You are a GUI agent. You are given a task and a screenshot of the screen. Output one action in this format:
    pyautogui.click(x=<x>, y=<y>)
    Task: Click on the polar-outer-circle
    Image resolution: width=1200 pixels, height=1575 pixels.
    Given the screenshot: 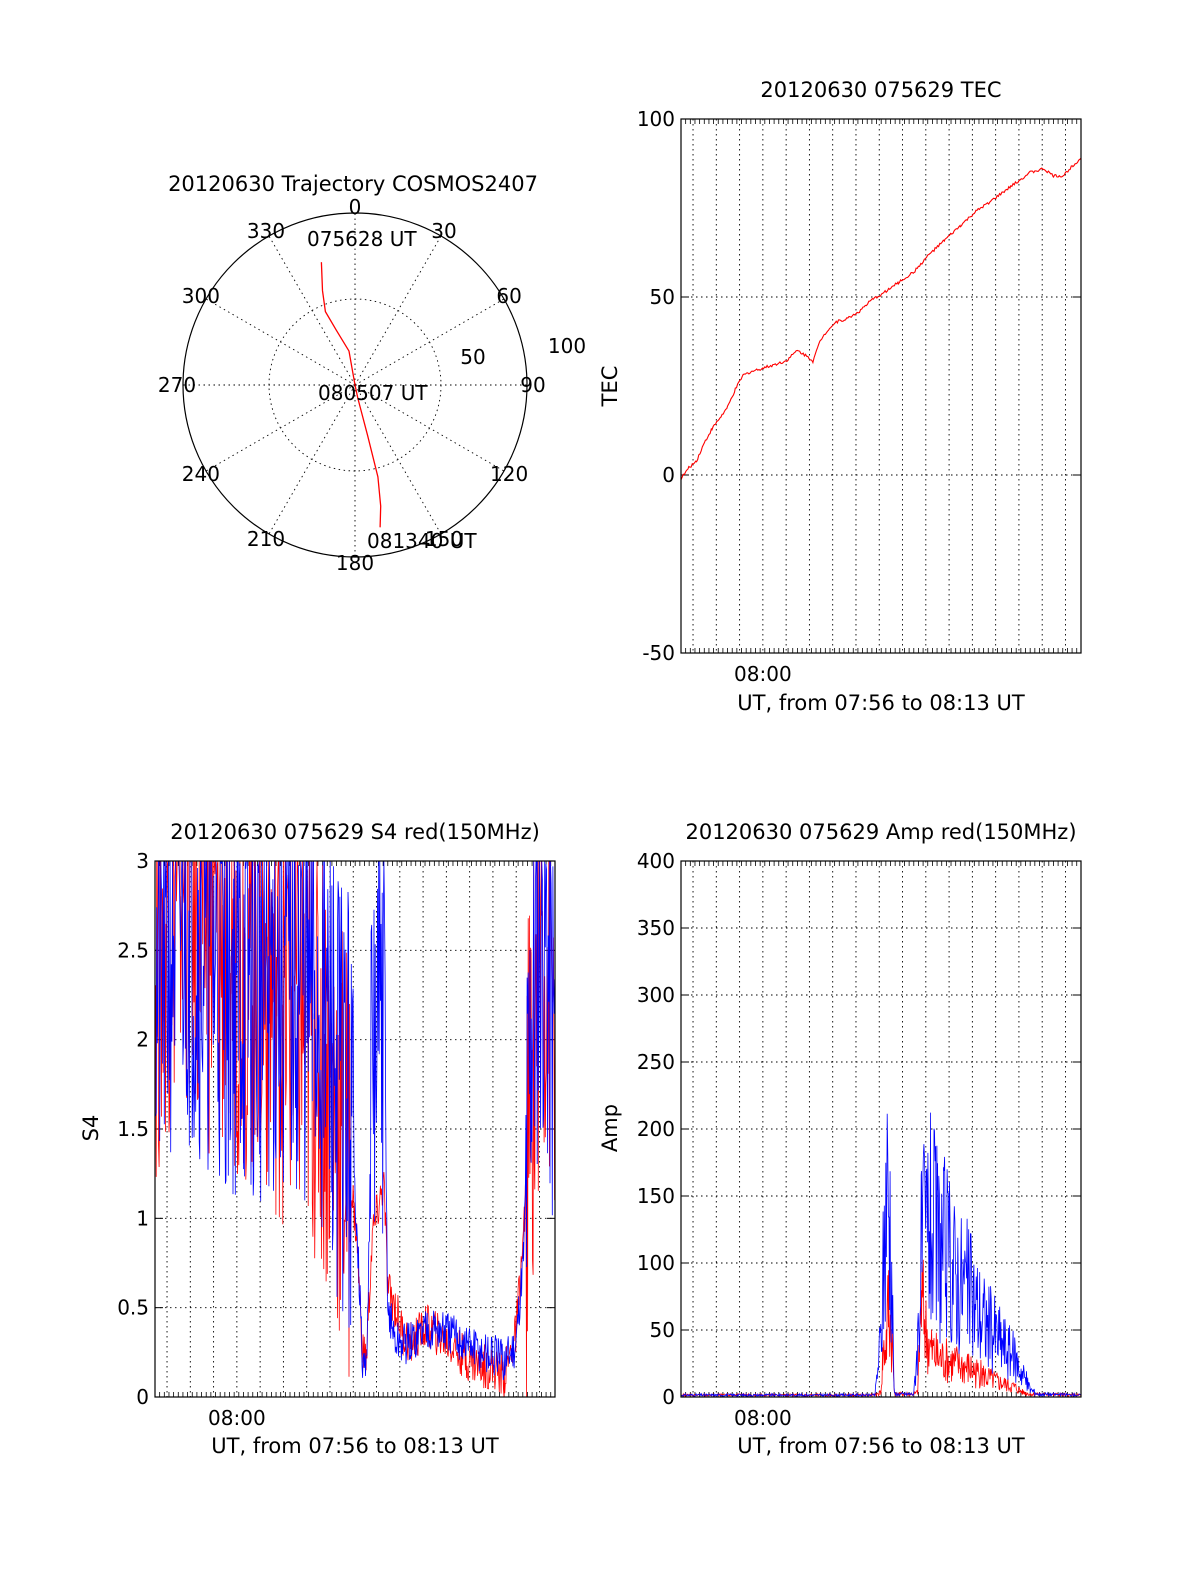 What is the action you would take?
    pyautogui.click(x=355, y=385)
    